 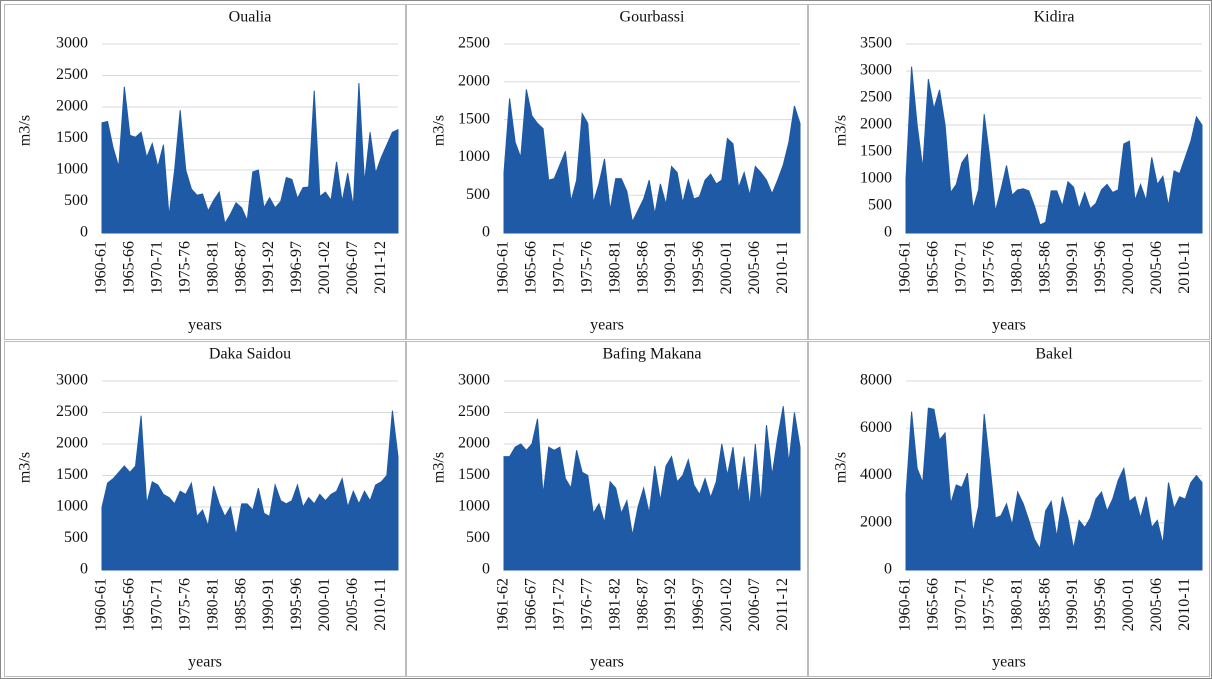 What do you see at coordinates (876, 427) in the screenshot?
I see `y-tick-label: 6000` at bounding box center [876, 427].